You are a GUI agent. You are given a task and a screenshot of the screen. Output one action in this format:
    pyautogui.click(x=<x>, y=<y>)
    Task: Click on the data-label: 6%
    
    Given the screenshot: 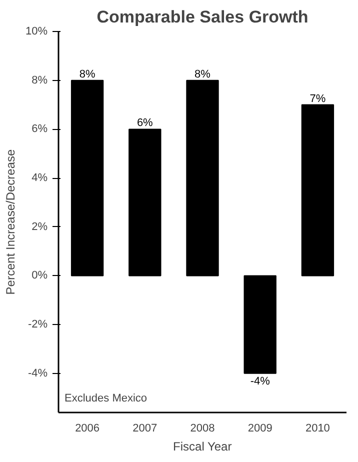 What is the action you would take?
    pyautogui.click(x=145, y=123)
    